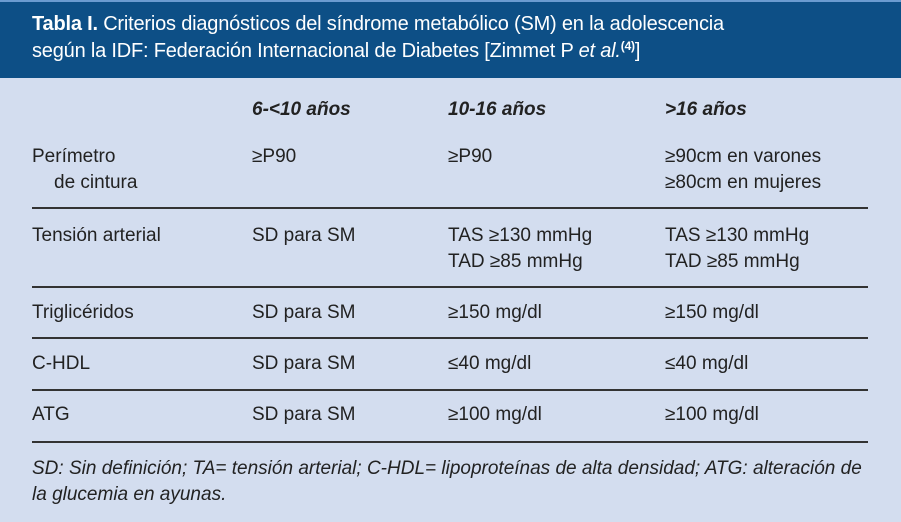  What do you see at coordinates (301, 109) in the screenshot?
I see `column-header: 6-<10 años` at bounding box center [301, 109].